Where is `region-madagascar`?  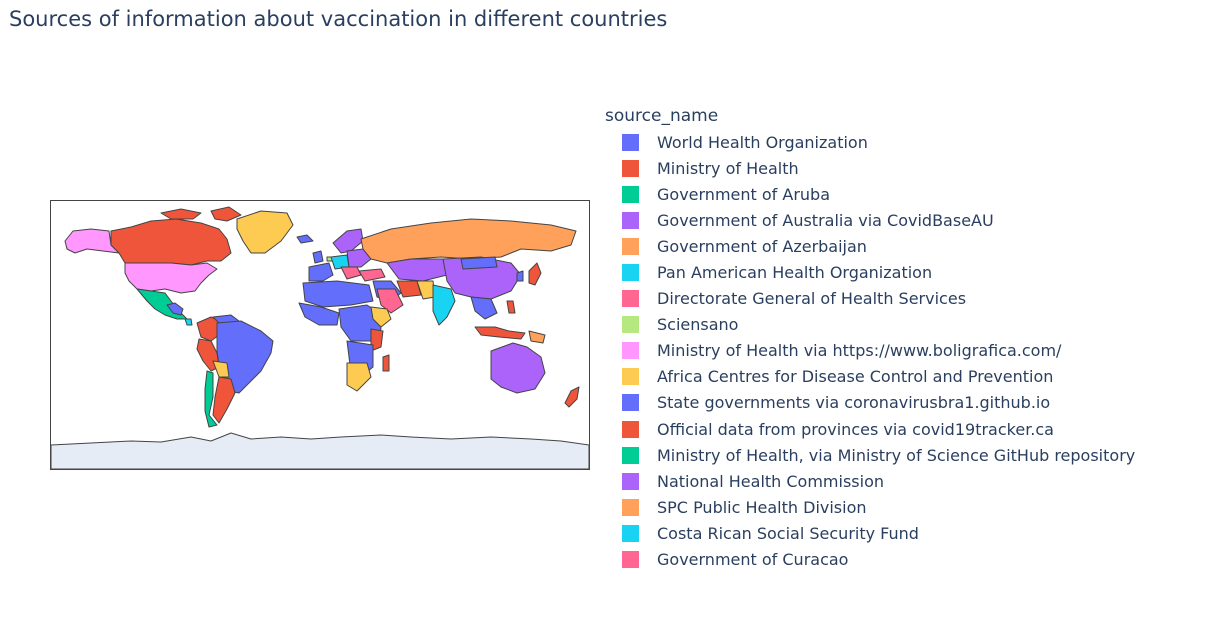
region-madagascar is located at coordinates (386, 363).